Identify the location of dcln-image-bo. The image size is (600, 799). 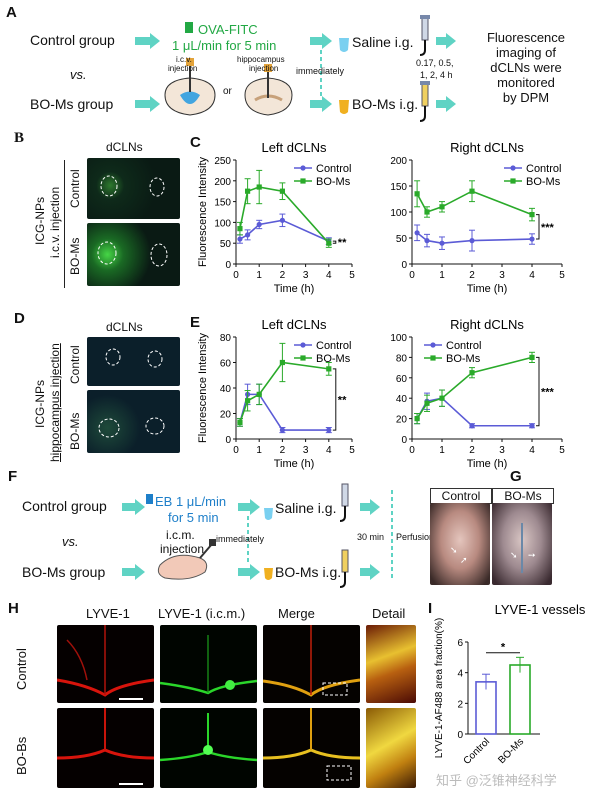
(133, 254).